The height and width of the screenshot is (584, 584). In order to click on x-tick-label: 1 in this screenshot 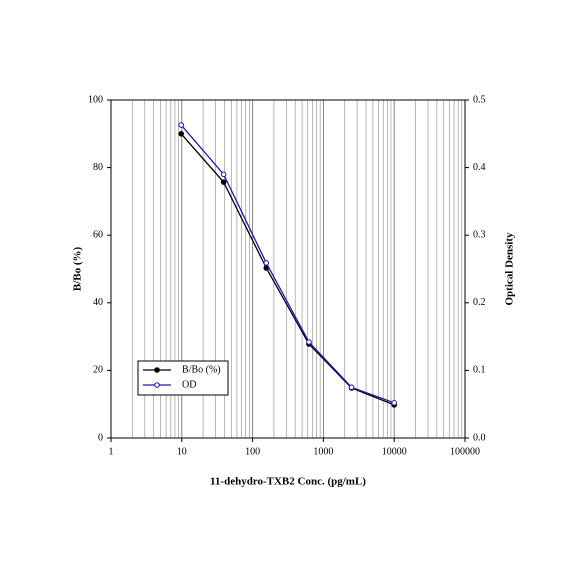, I will do `click(111, 451)`.